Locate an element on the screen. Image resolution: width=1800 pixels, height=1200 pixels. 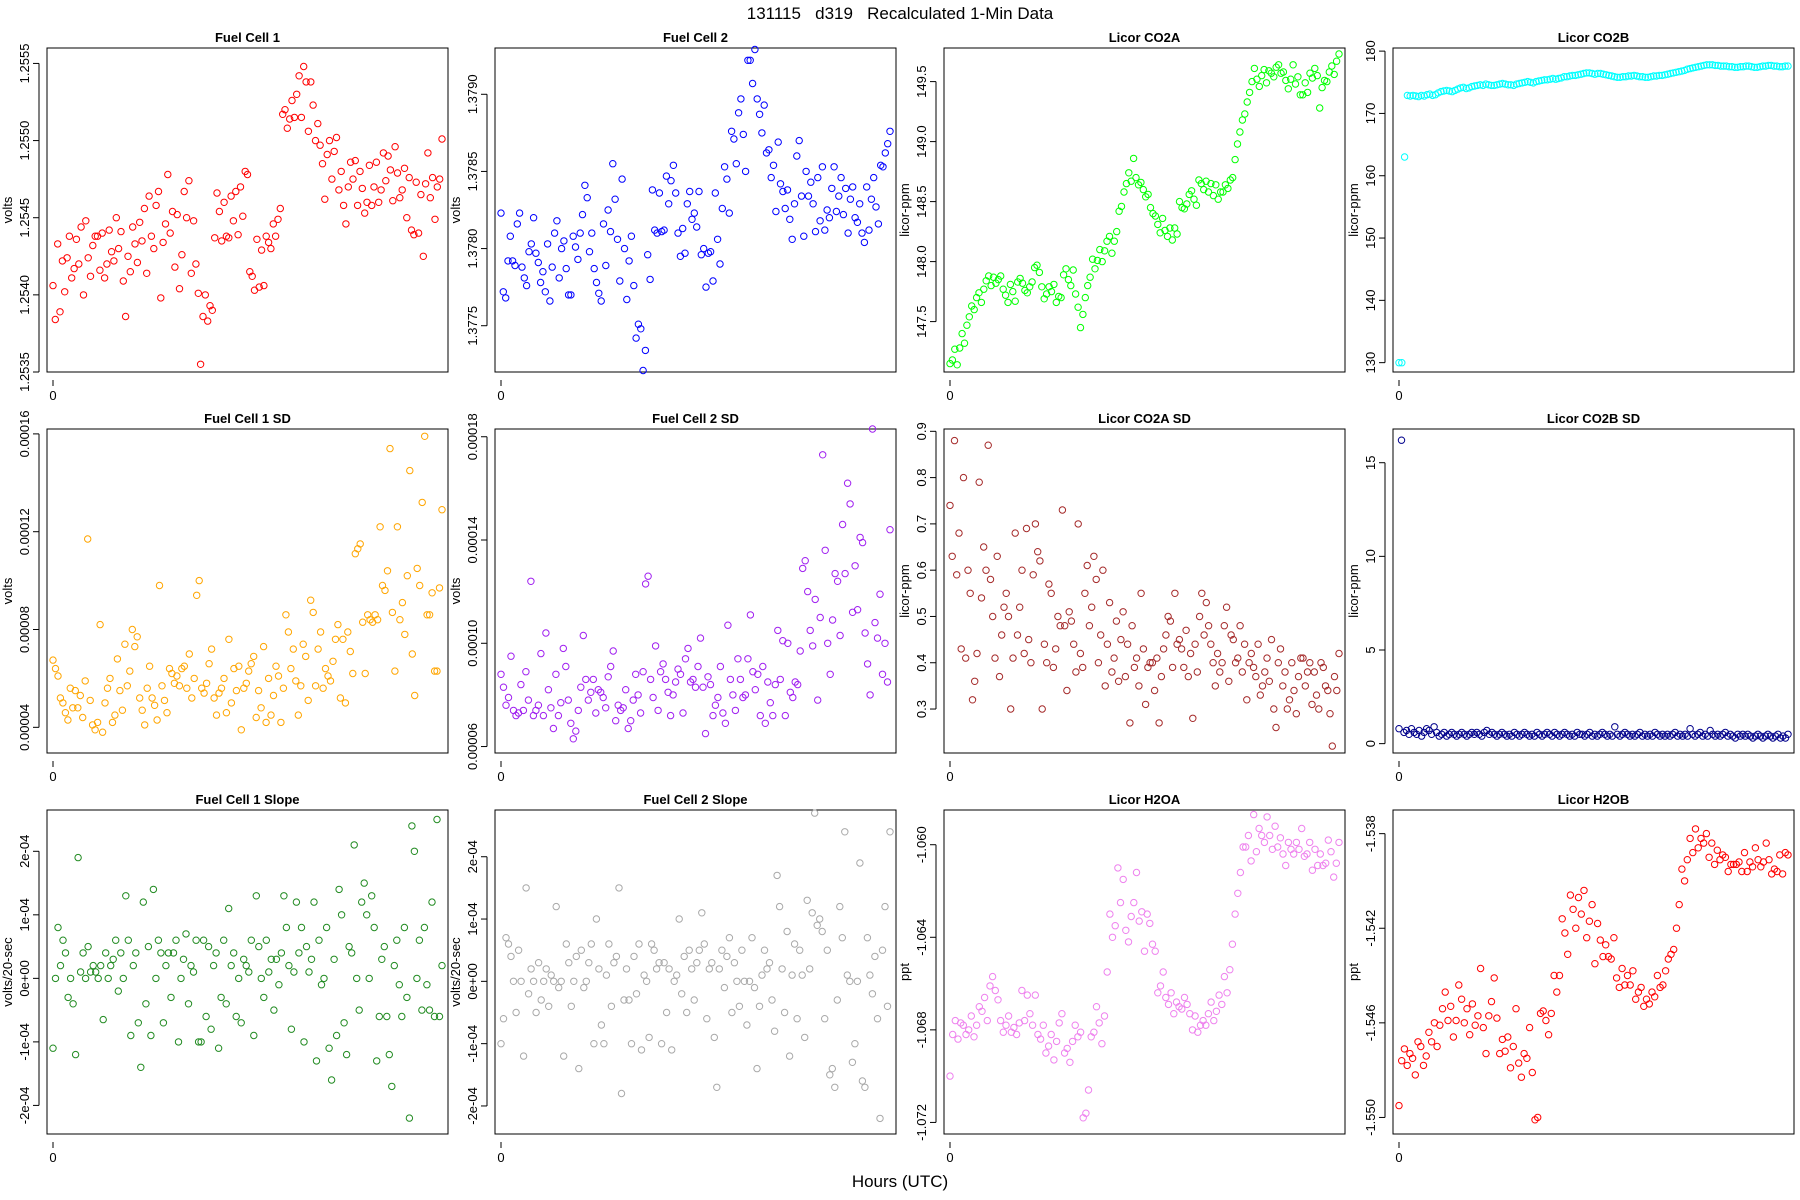
y-tick-label: 0.00016 is located at coordinates (24, 433).